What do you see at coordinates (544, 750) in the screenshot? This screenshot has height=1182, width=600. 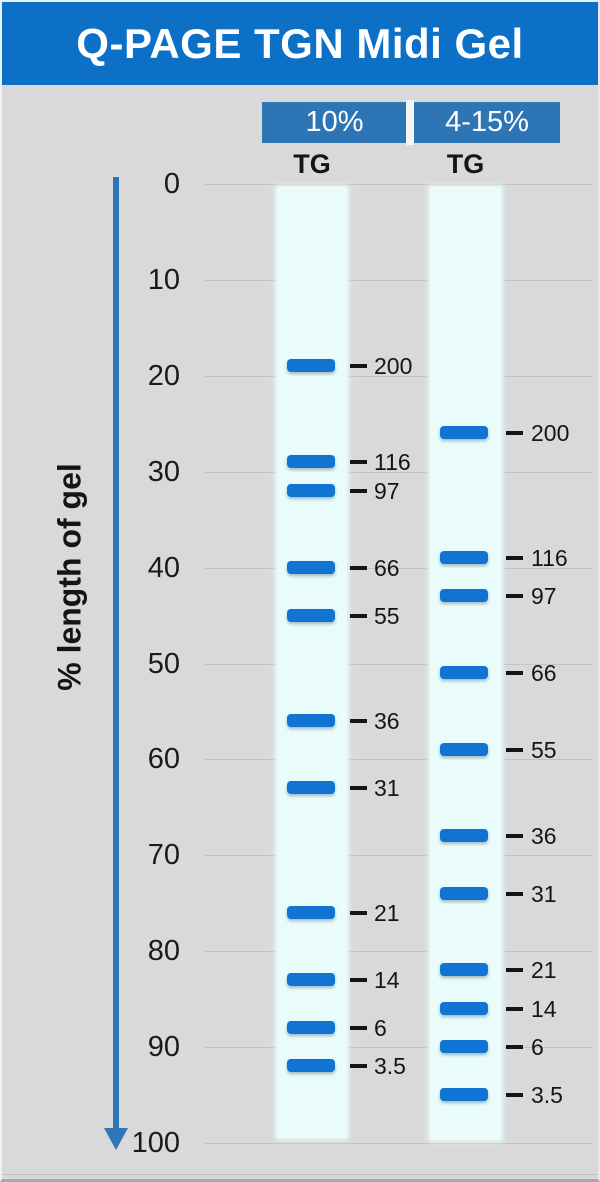 I see `band-mw-label-55-lane2: 55` at bounding box center [544, 750].